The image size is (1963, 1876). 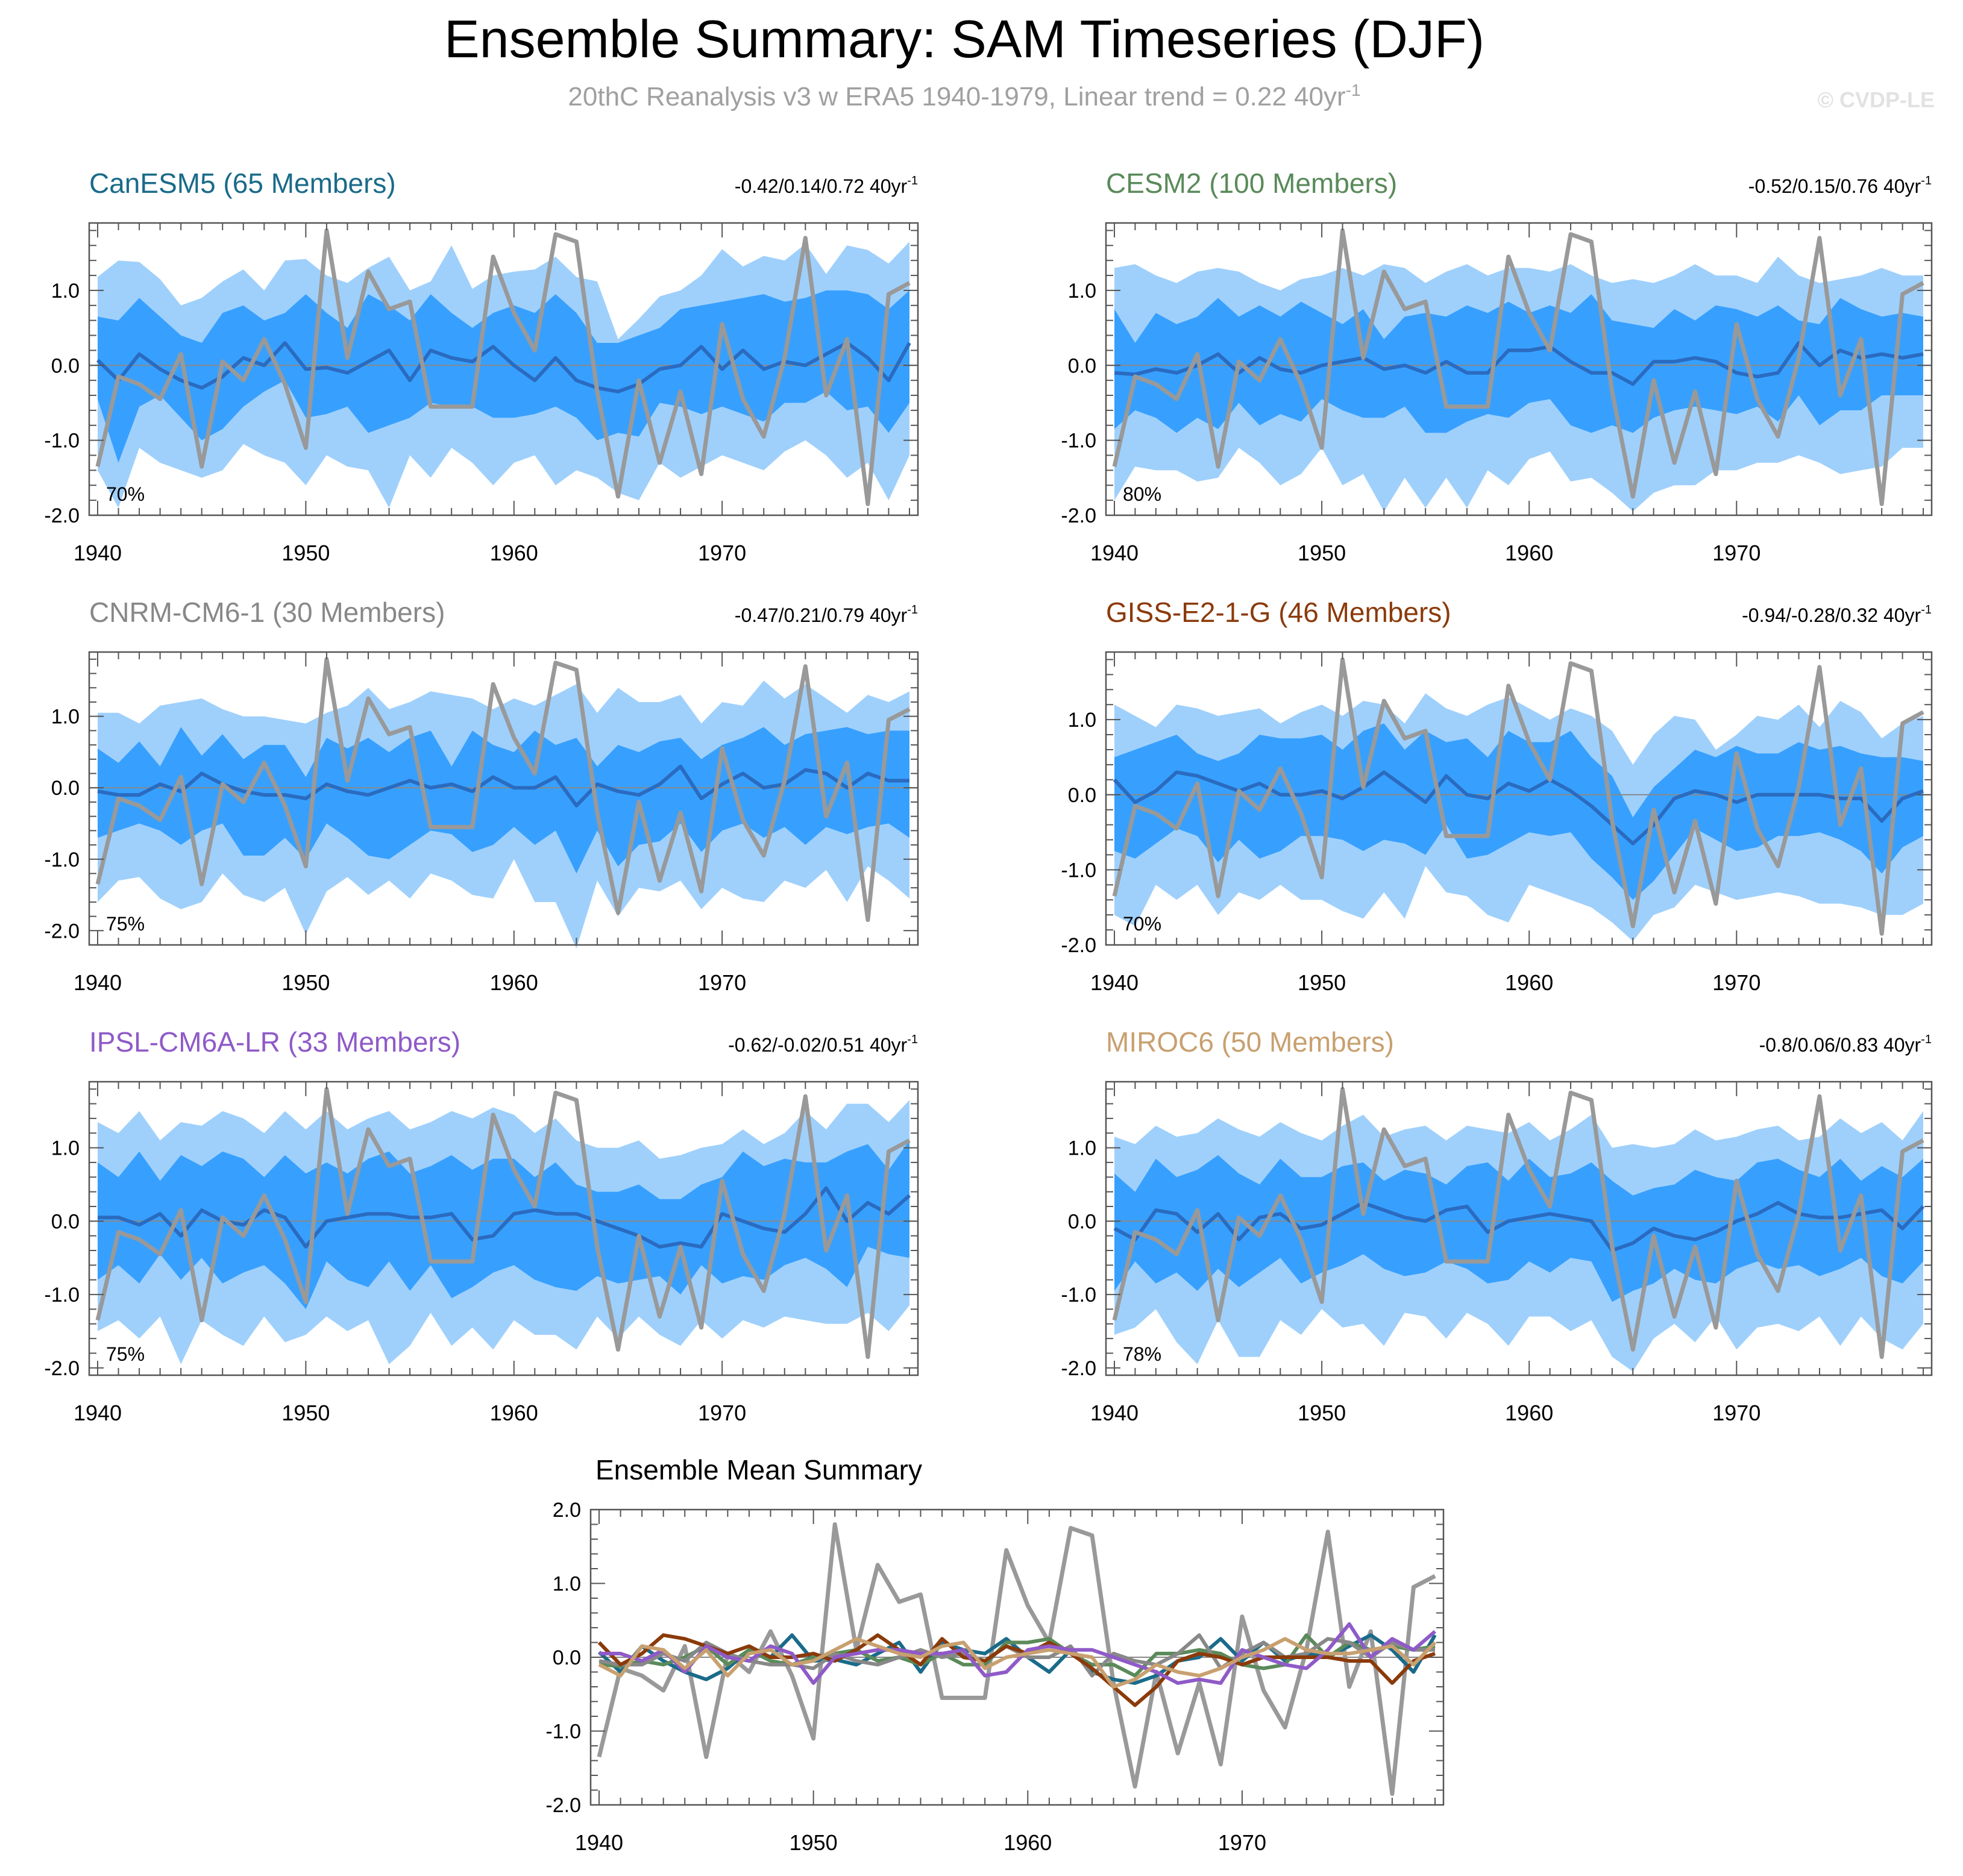 I want to click on trend-label: -0.8/0.06/0.83 40yr-1, so click(x=1845, y=1044).